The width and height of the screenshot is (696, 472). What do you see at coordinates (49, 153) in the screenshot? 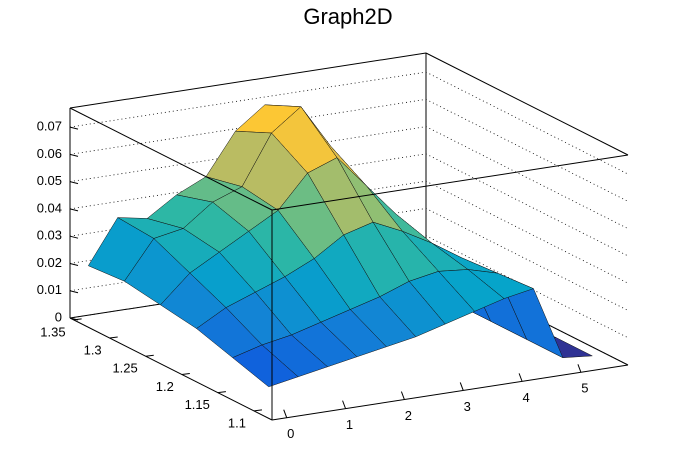
I see `z-tick-label: 0.06` at bounding box center [49, 153].